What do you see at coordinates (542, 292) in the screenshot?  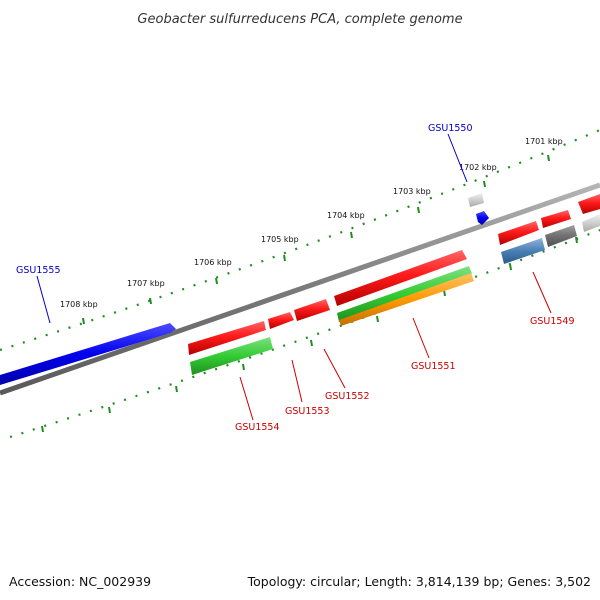 I see `callout-line-gsu1549` at bounding box center [542, 292].